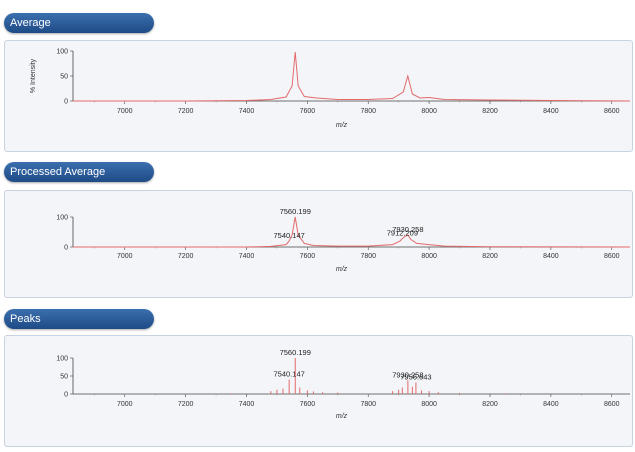  What do you see at coordinates (30, 23) in the screenshot?
I see `tab-average-label: Average` at bounding box center [30, 23].